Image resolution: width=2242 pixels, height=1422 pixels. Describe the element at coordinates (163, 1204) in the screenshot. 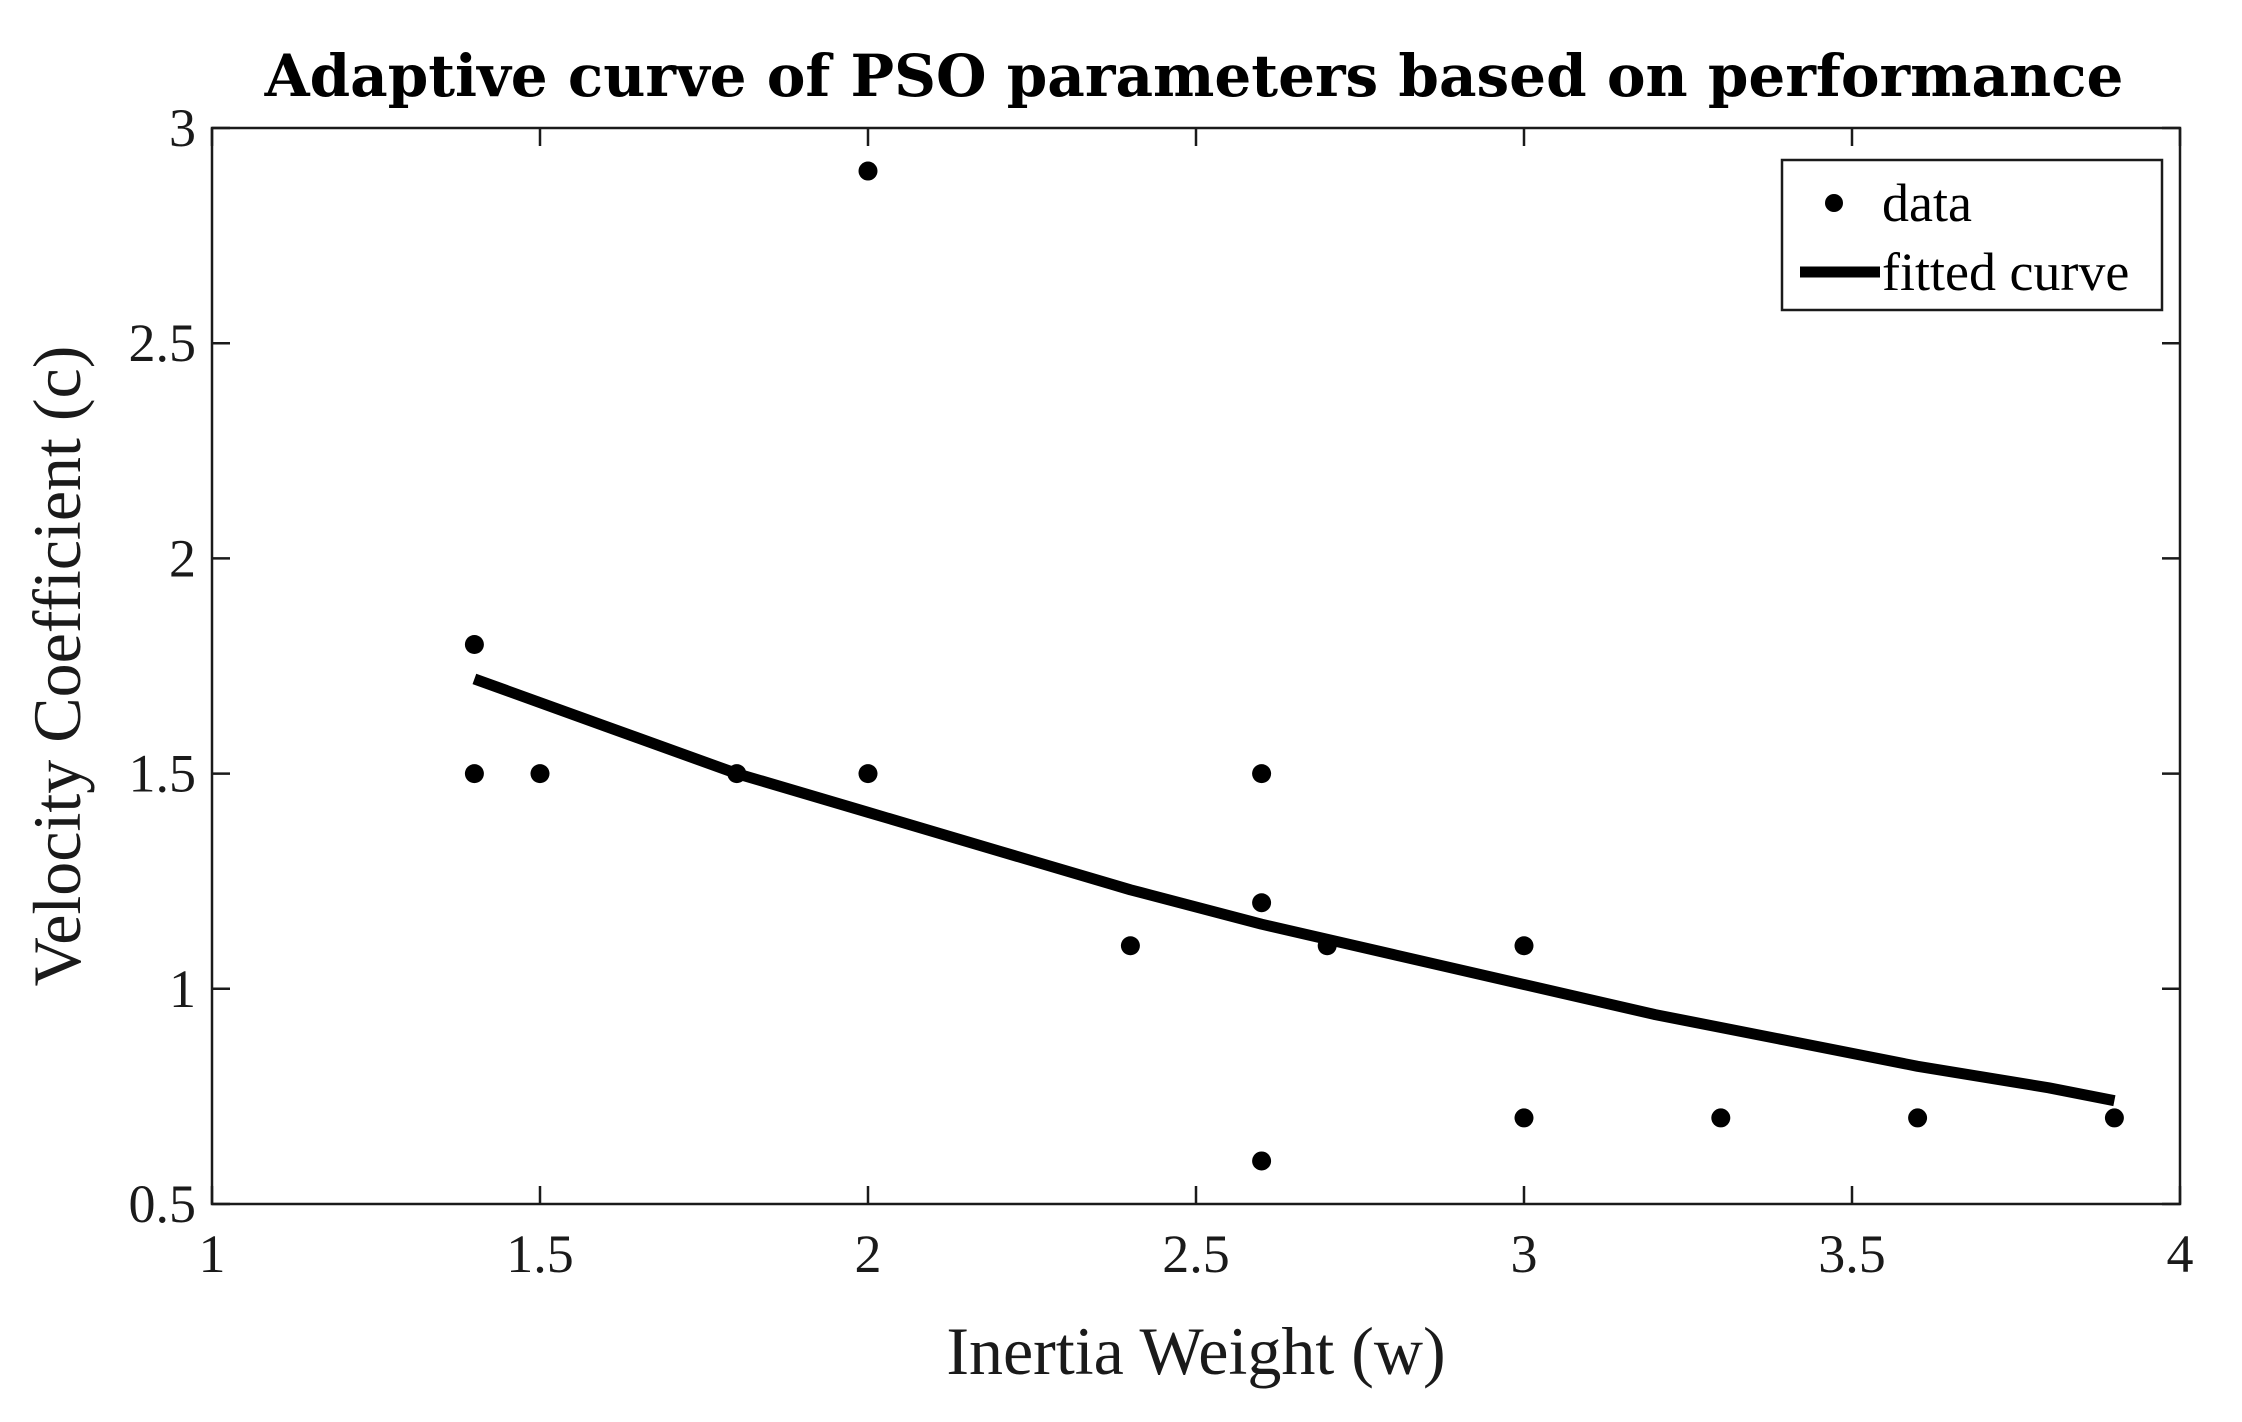

I see `y-tick-label: 0.5` at that location.